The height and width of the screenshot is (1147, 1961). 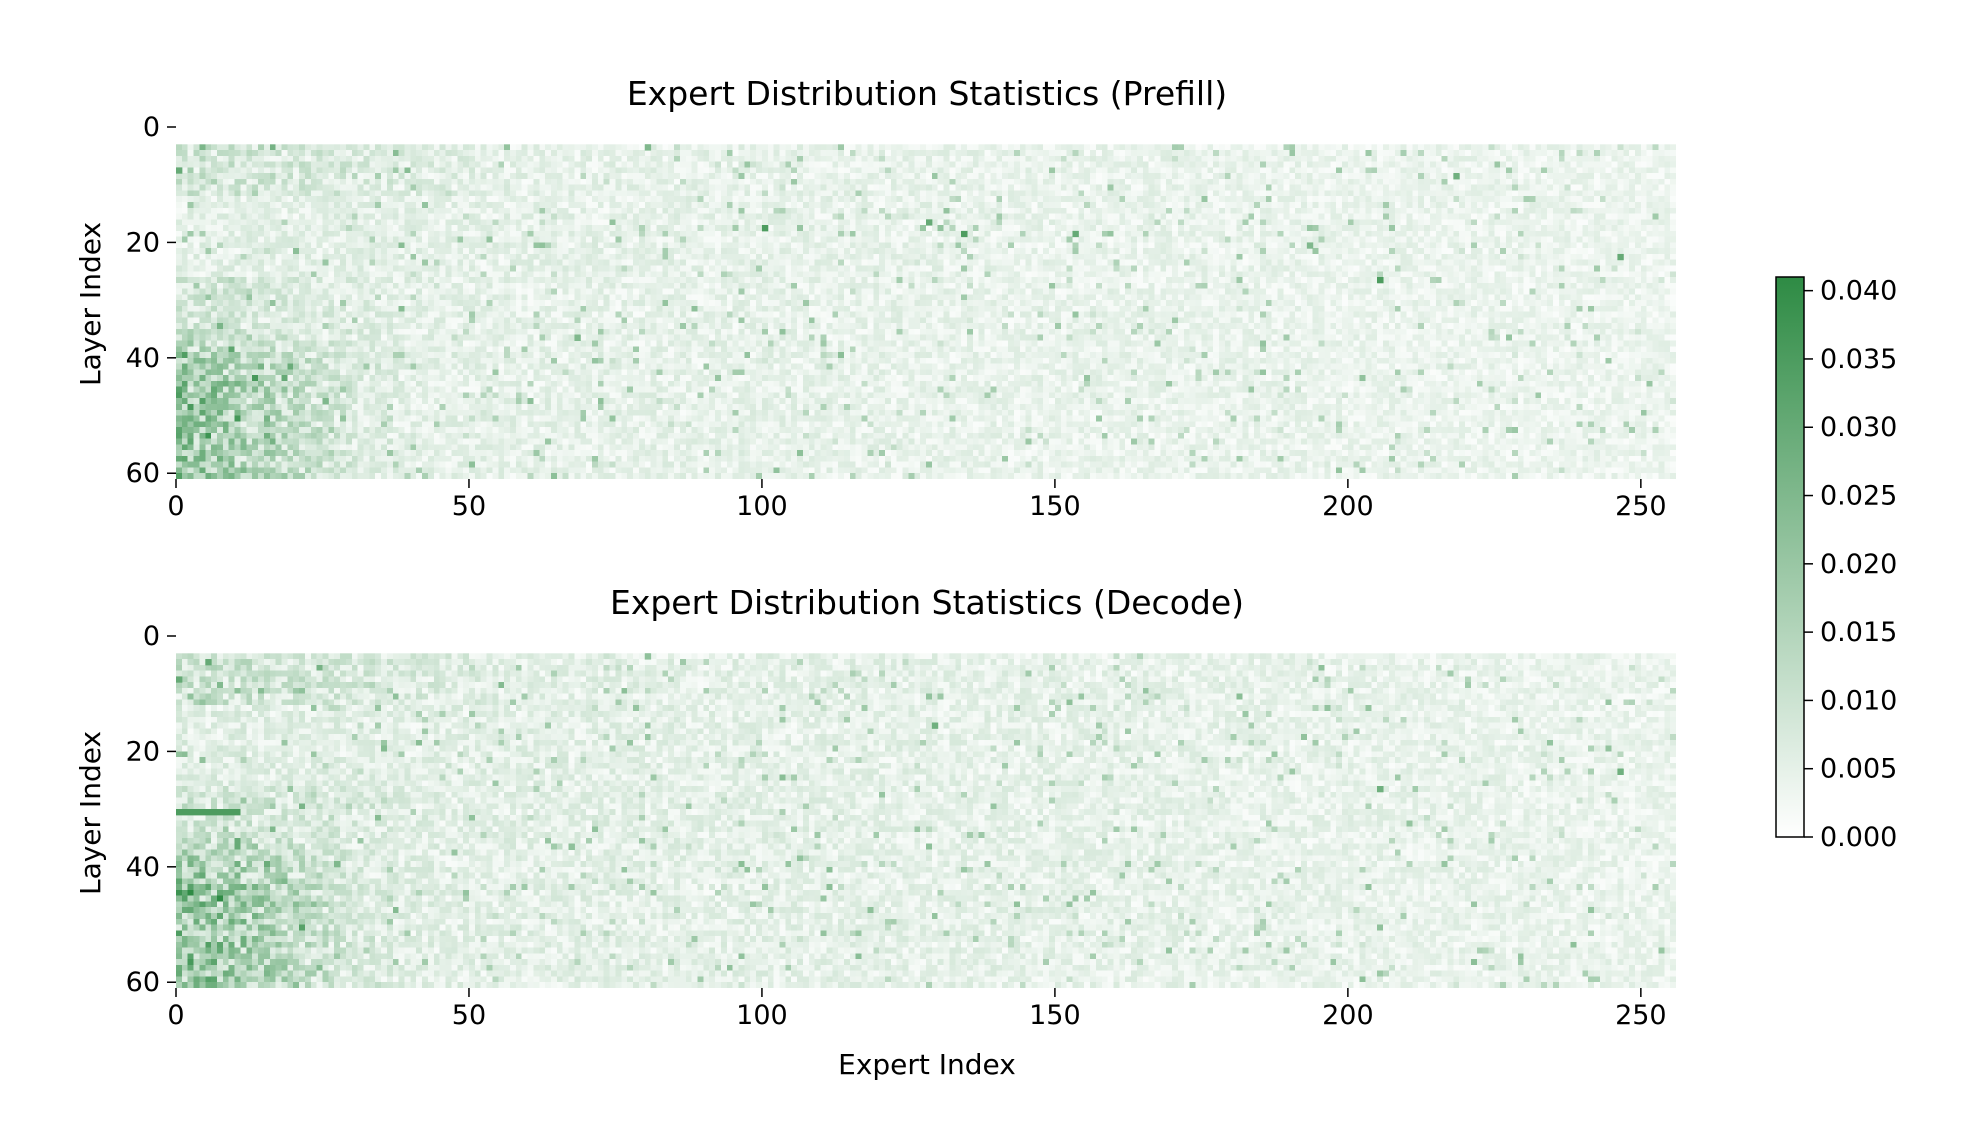 I want to click on colorbar-tick-label: 0.000, so click(x=1858, y=837).